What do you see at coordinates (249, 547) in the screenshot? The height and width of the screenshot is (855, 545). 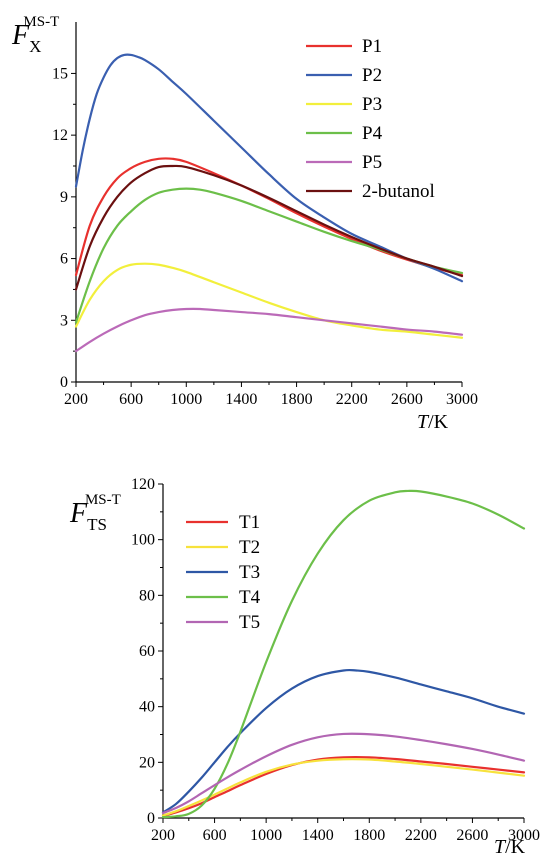 I see `legend-label-T2: T2` at bounding box center [249, 547].